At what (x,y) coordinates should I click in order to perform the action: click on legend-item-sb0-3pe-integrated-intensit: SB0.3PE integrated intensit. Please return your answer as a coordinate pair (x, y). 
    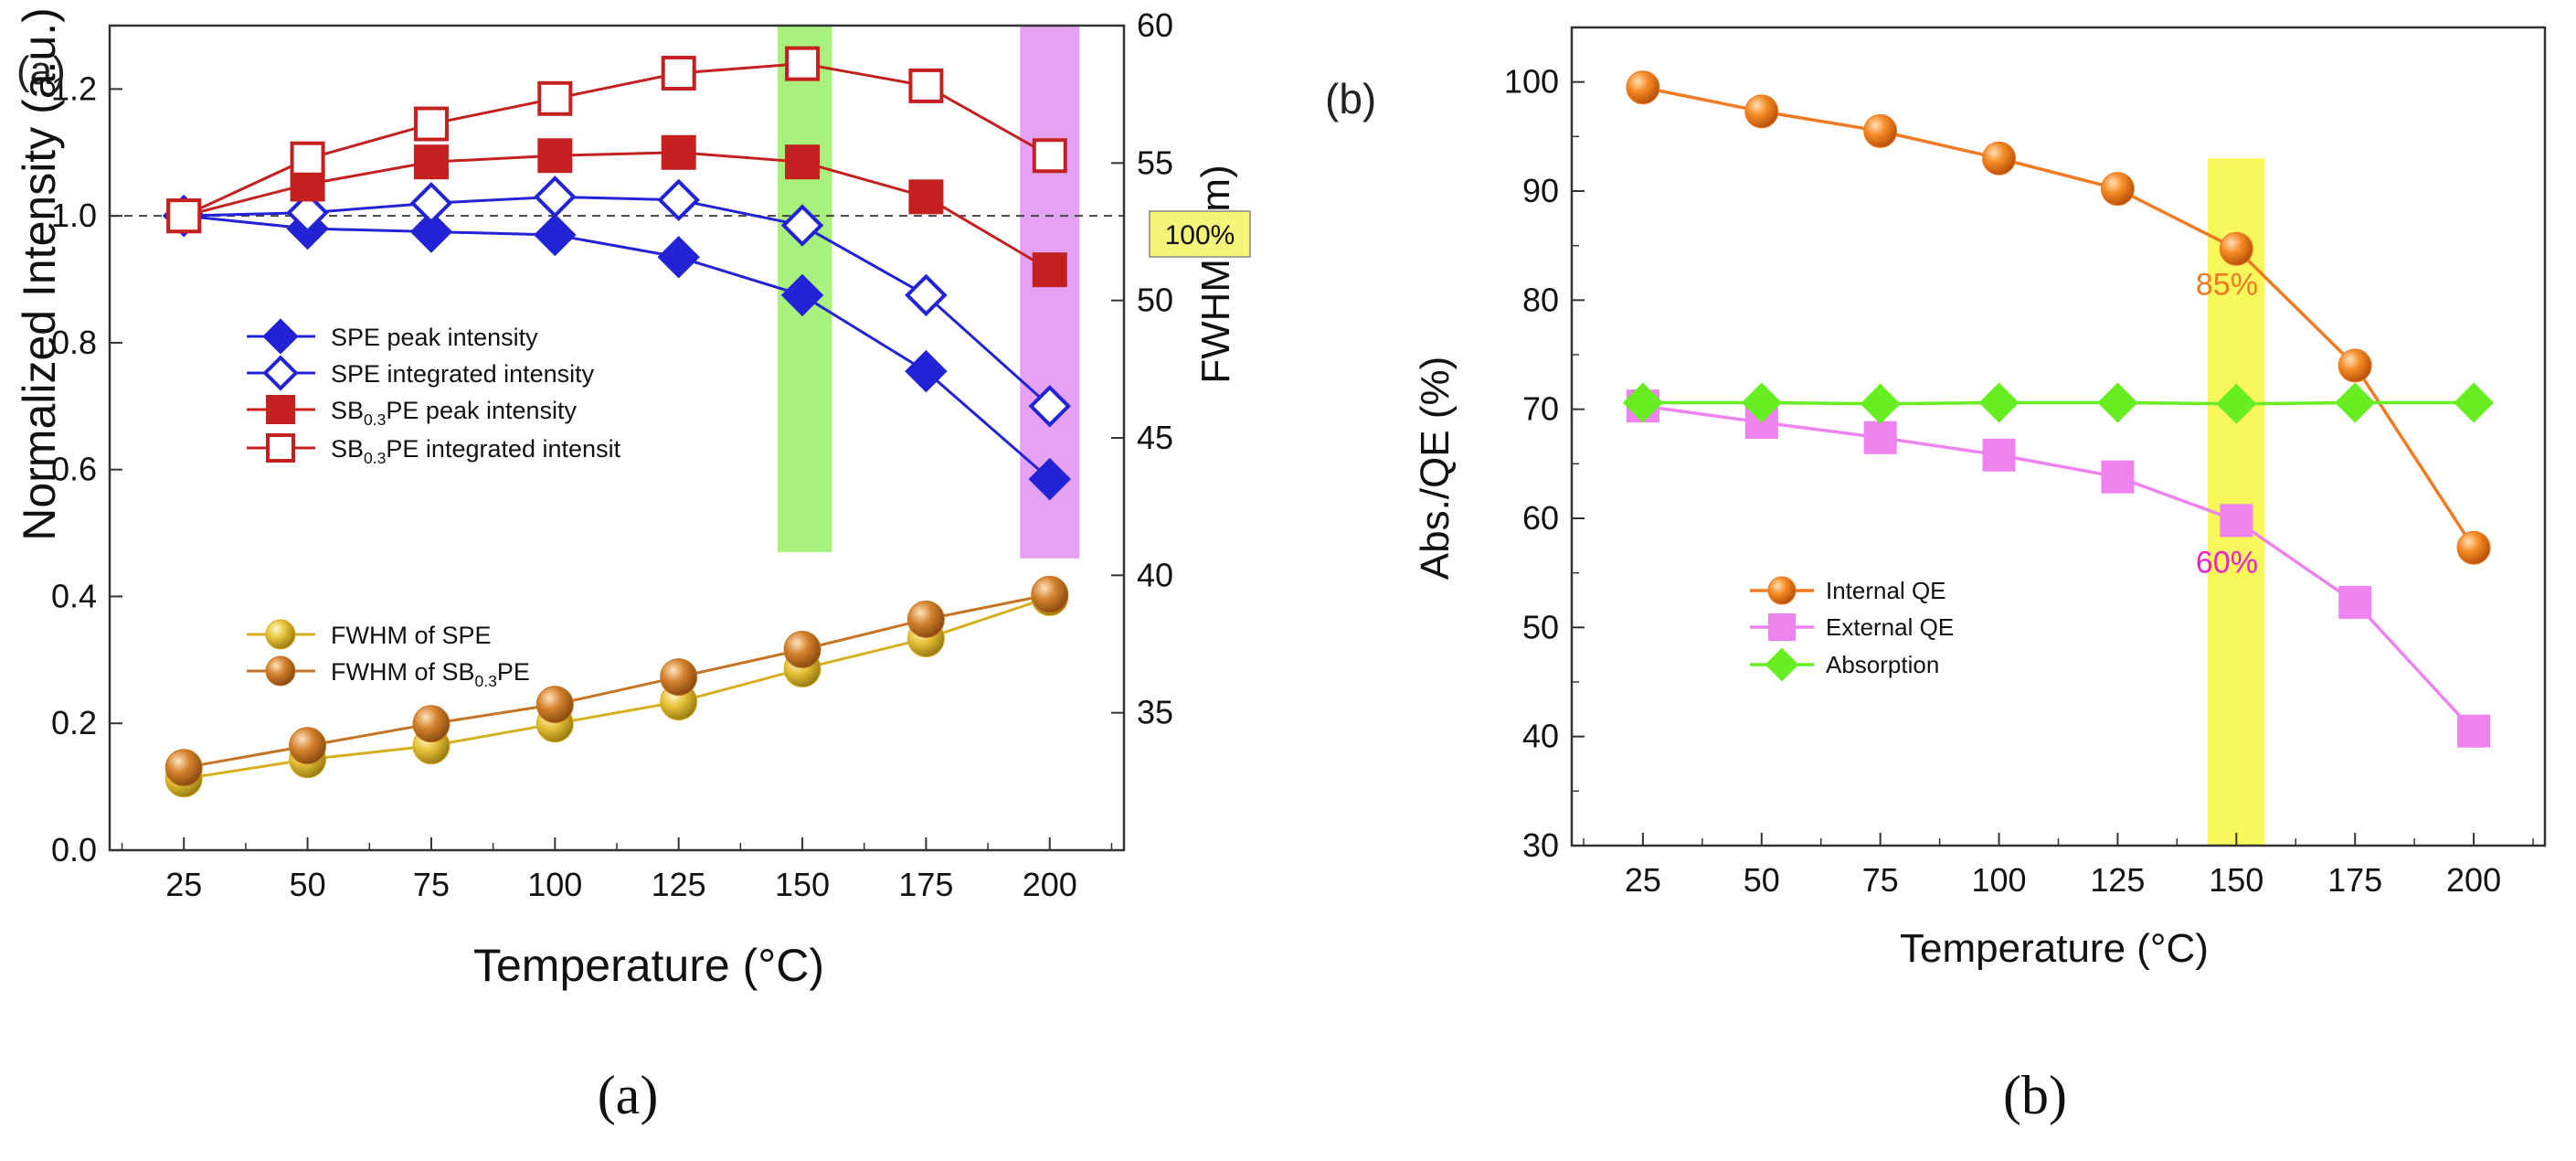
    Looking at the image, I should click on (434, 450).